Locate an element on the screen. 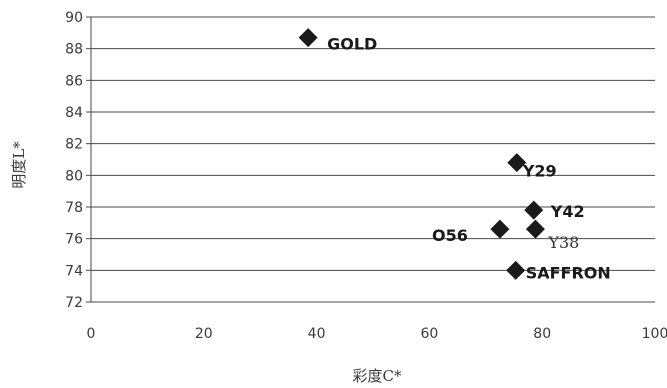 The image size is (667, 388). x-tick-label-20: 20 is located at coordinates (204, 334).